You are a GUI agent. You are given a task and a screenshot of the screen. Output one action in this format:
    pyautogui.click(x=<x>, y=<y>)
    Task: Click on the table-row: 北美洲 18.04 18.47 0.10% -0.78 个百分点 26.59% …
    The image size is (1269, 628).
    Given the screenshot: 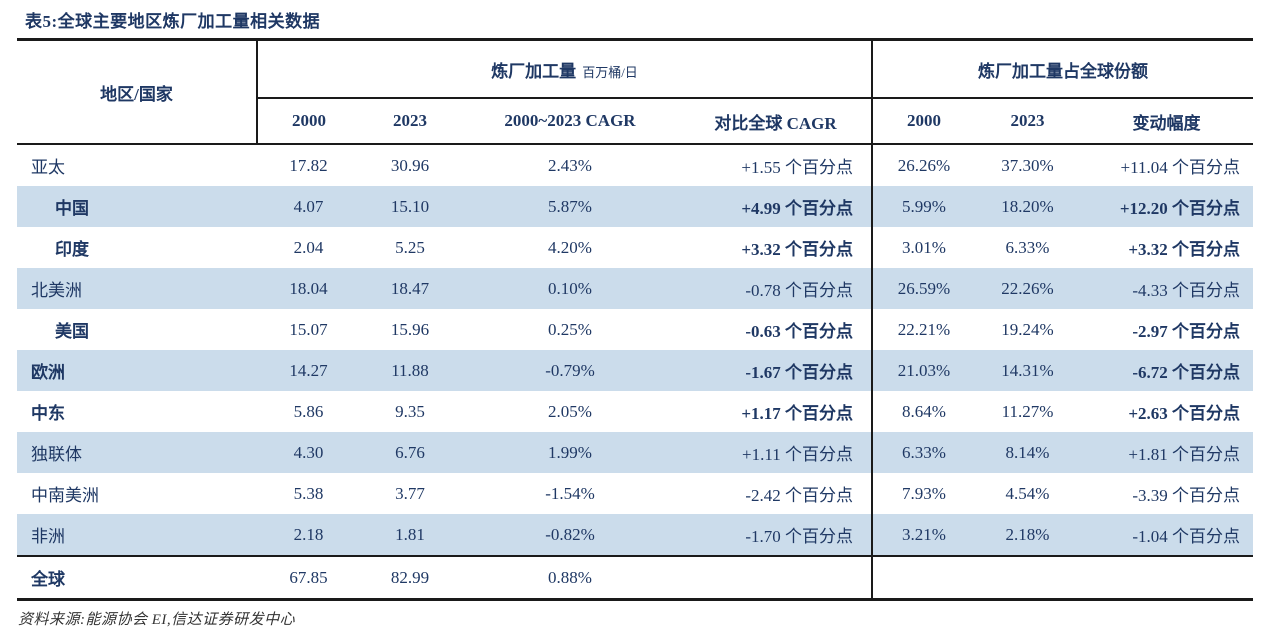 What is the action you would take?
    pyautogui.click(x=635, y=288)
    